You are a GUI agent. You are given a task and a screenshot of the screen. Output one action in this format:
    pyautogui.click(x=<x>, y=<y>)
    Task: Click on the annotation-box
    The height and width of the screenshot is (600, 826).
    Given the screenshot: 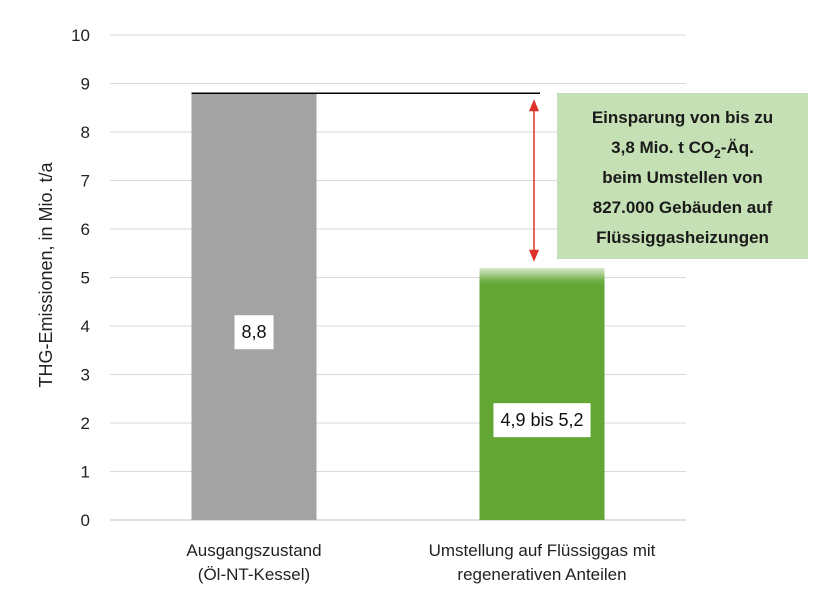 What is the action you would take?
    pyautogui.click(x=682, y=176)
    